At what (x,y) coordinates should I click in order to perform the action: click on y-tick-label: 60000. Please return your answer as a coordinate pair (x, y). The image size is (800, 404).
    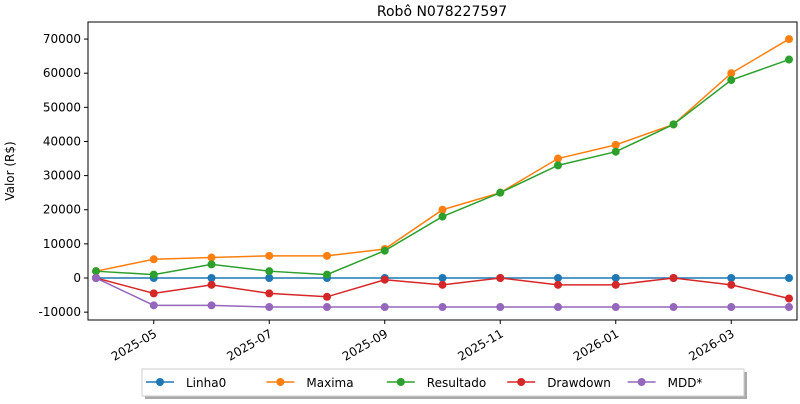
    Looking at the image, I should click on (62, 73).